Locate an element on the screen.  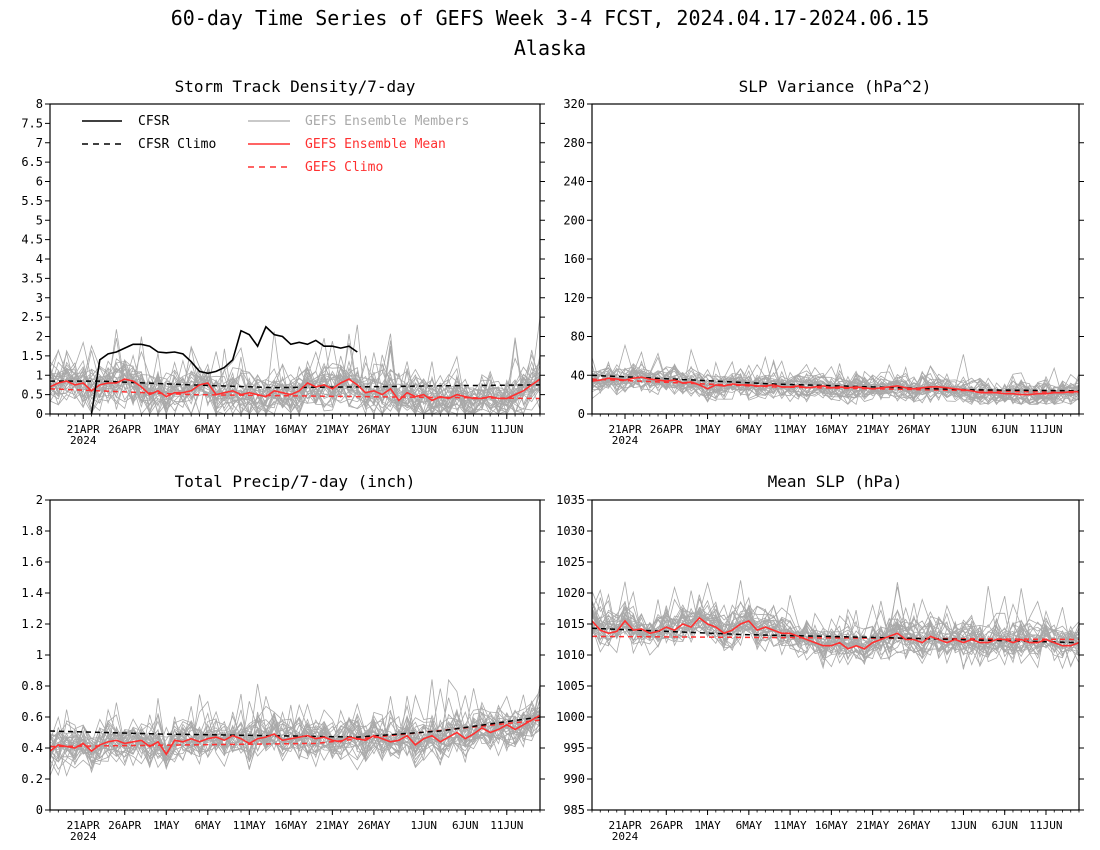
y-tick-label: 1035 is located at coordinates (570, 500).